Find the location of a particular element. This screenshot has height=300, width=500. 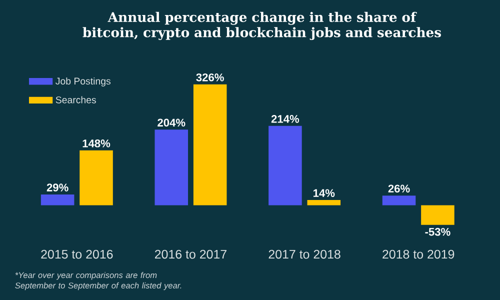

legend-label: Job Postings is located at coordinates (83, 81).